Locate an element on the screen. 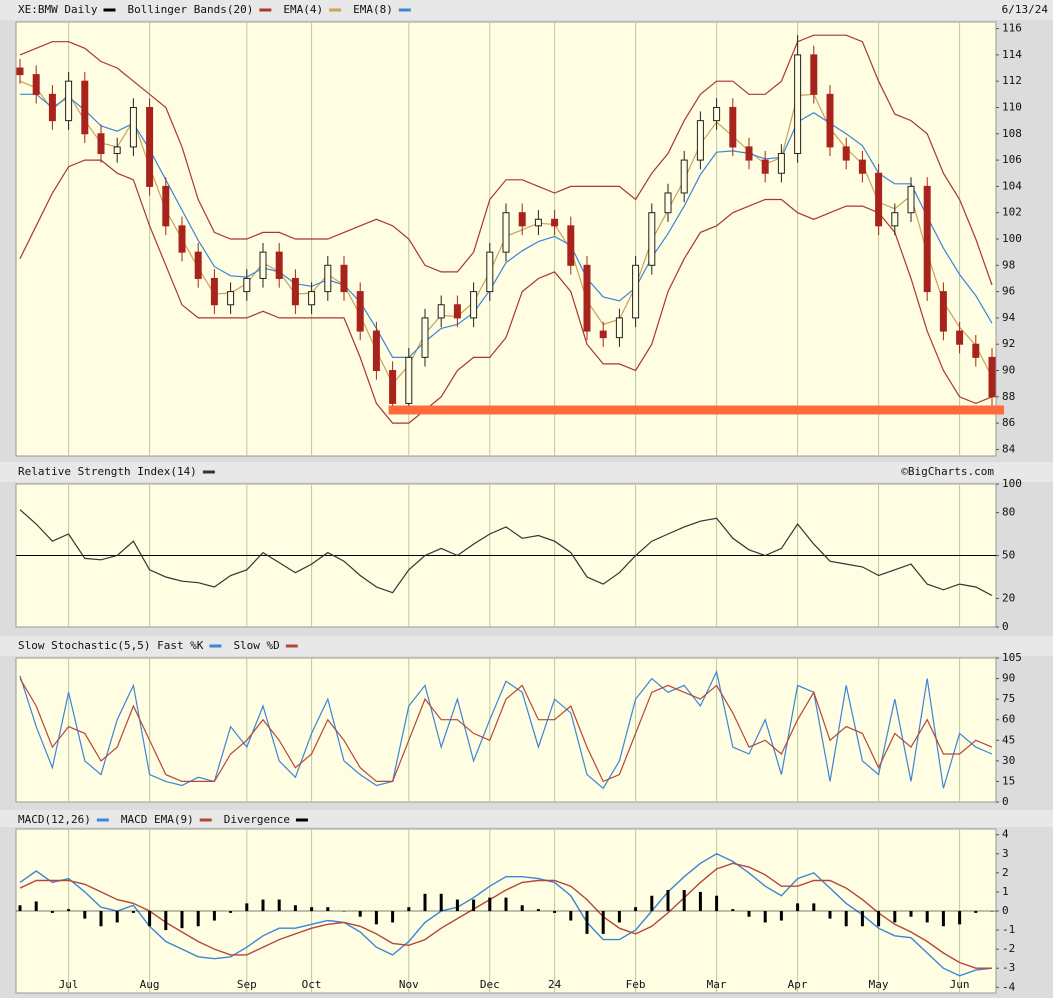 Image resolution: width=1053 pixels, height=998 pixels. y-tick-label: 0 is located at coordinates (1005, 910).